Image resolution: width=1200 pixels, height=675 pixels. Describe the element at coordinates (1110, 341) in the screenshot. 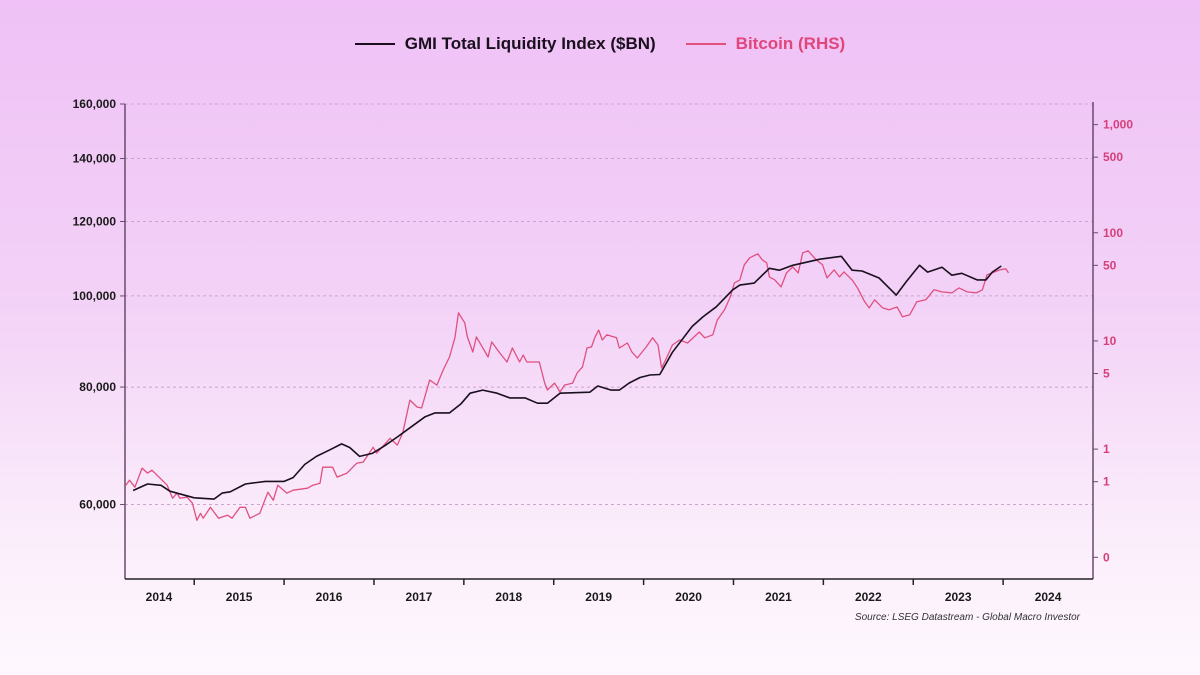

I see `right-axis-tick-label: 10` at that location.